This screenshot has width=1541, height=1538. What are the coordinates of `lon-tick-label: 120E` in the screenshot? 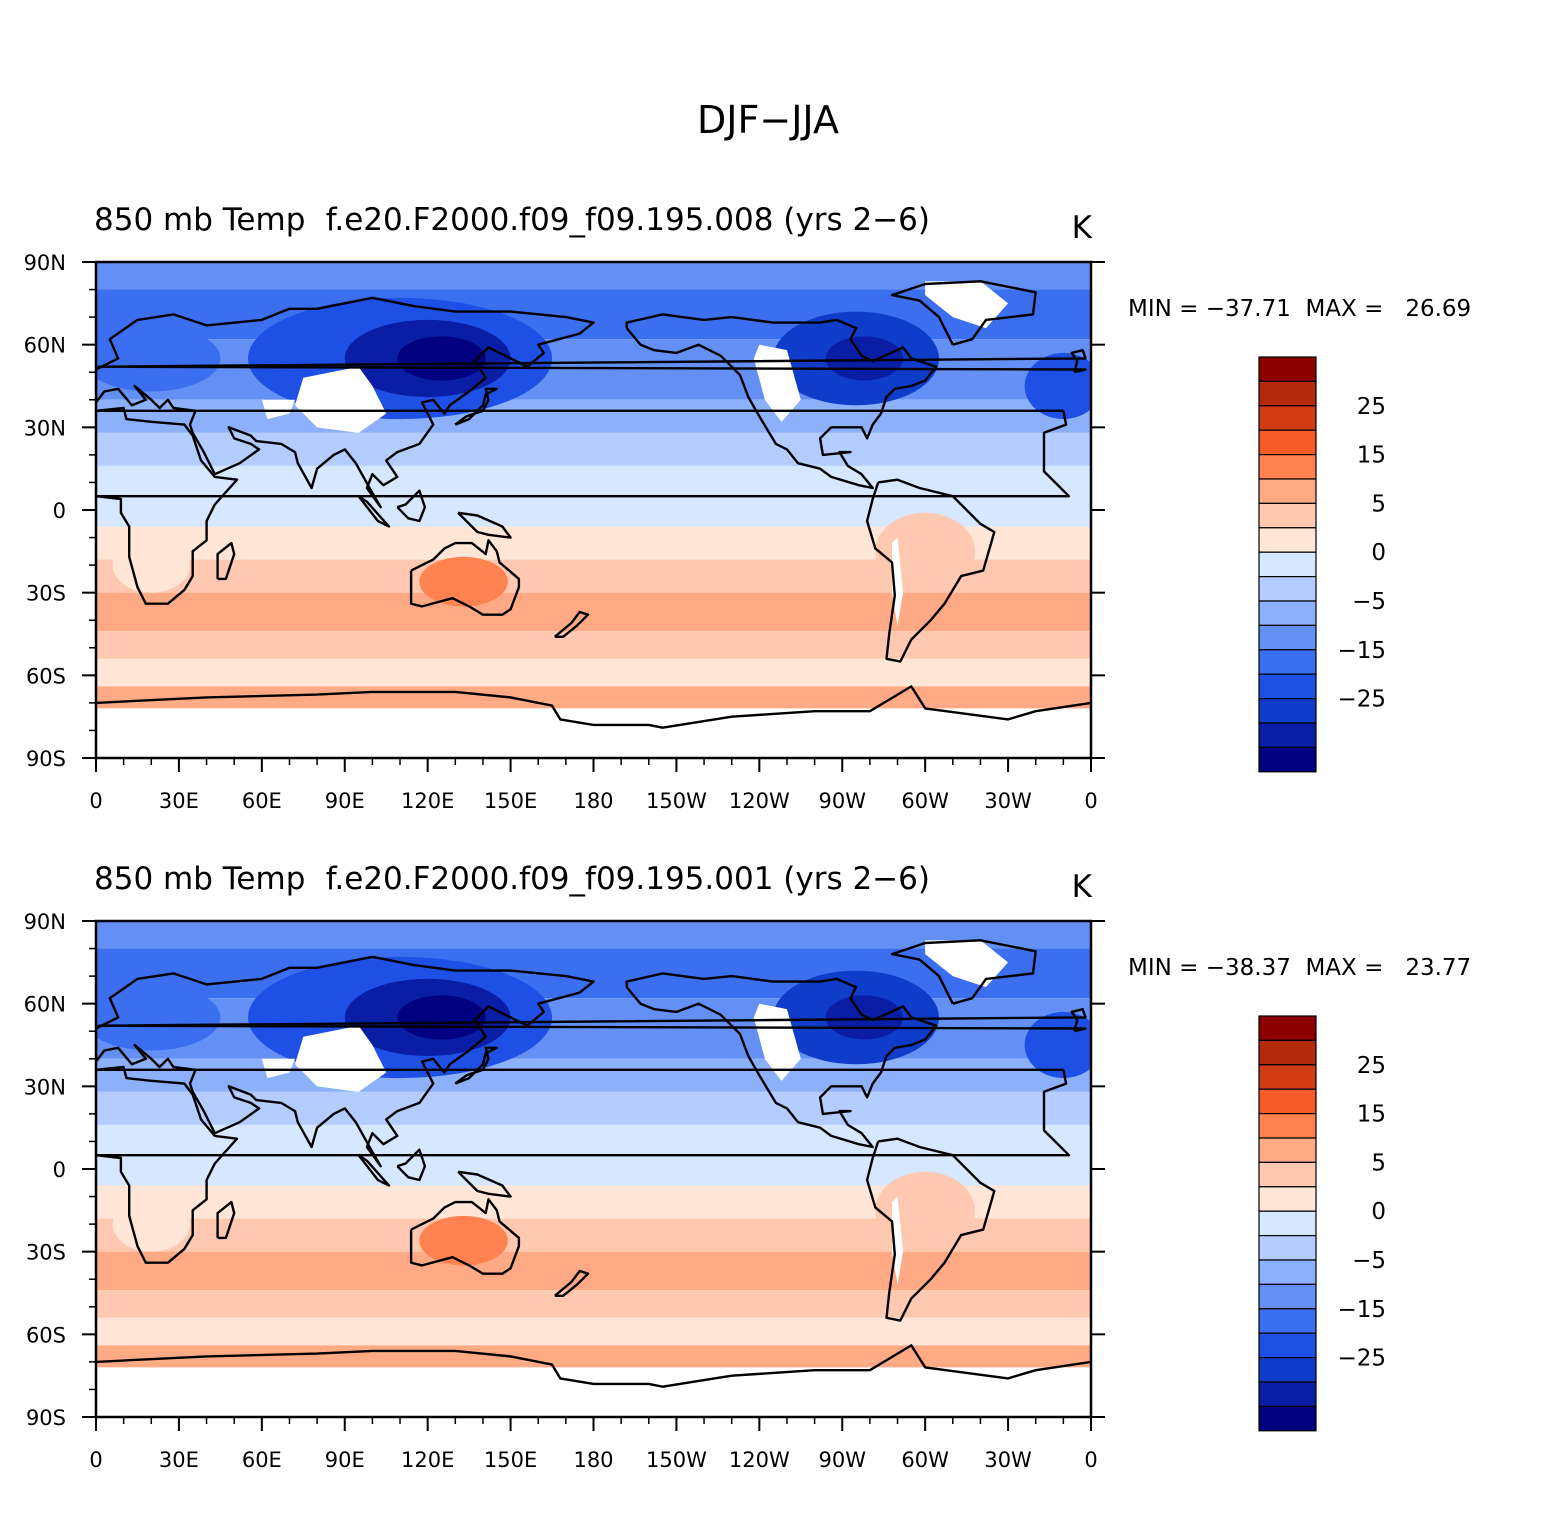 It's located at (427, 1460).